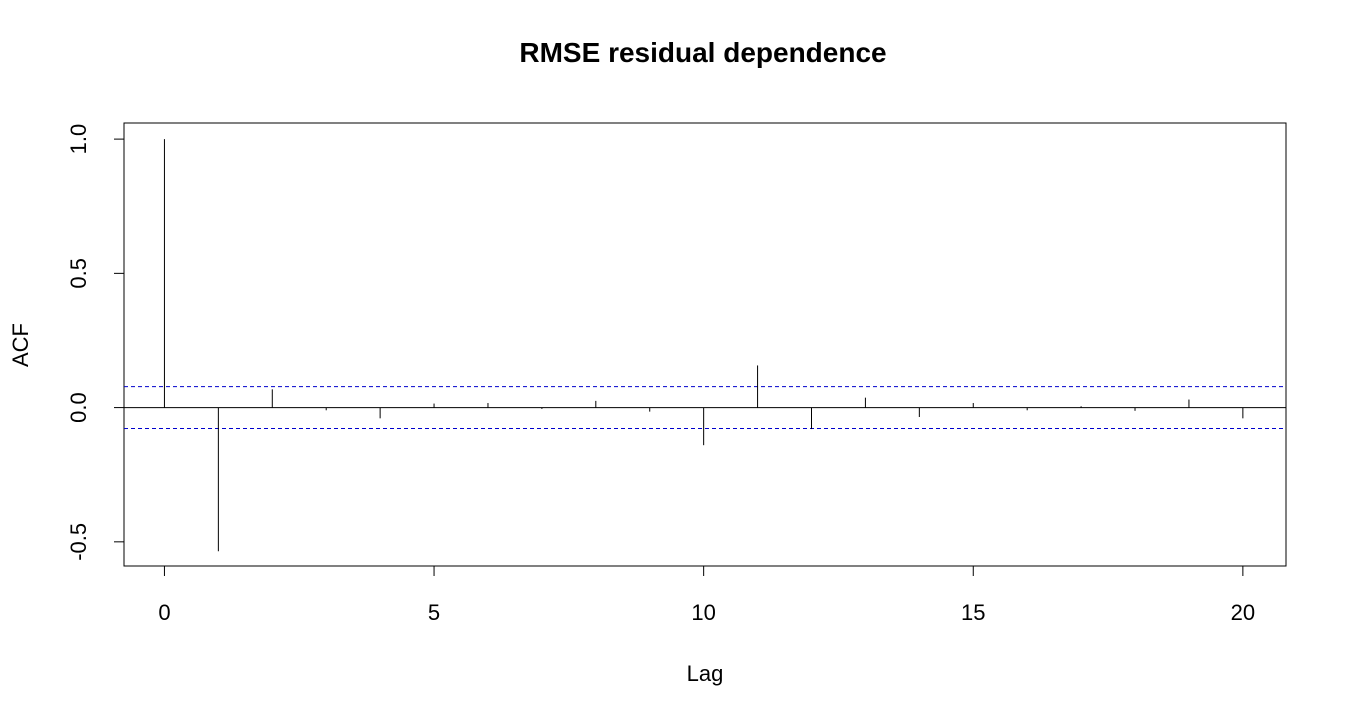 The image size is (1350, 720). Describe the element at coordinates (78, 139) in the screenshot. I see `y-tick-label: 1.0` at that location.